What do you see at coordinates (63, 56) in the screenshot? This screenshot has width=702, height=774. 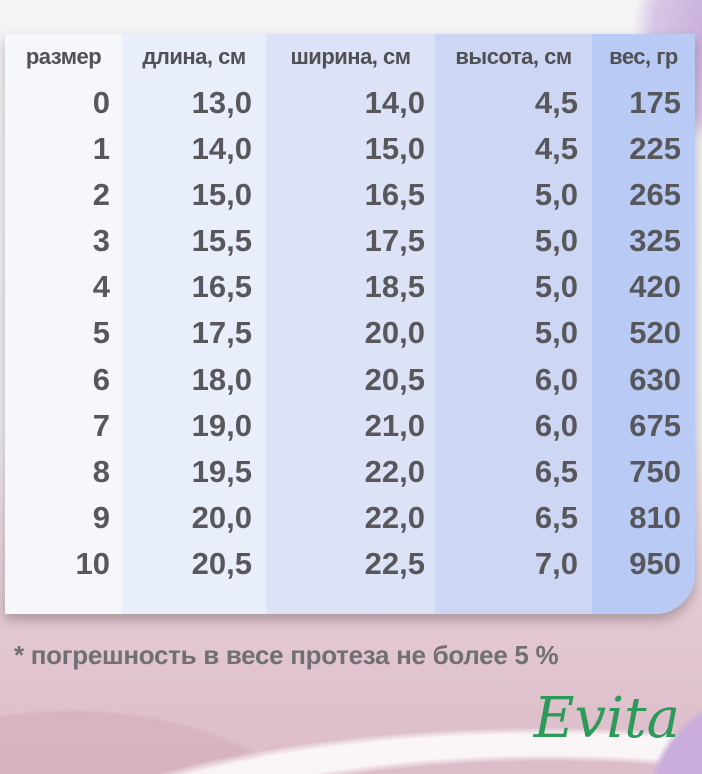 I see `column-header: размер` at bounding box center [63, 56].